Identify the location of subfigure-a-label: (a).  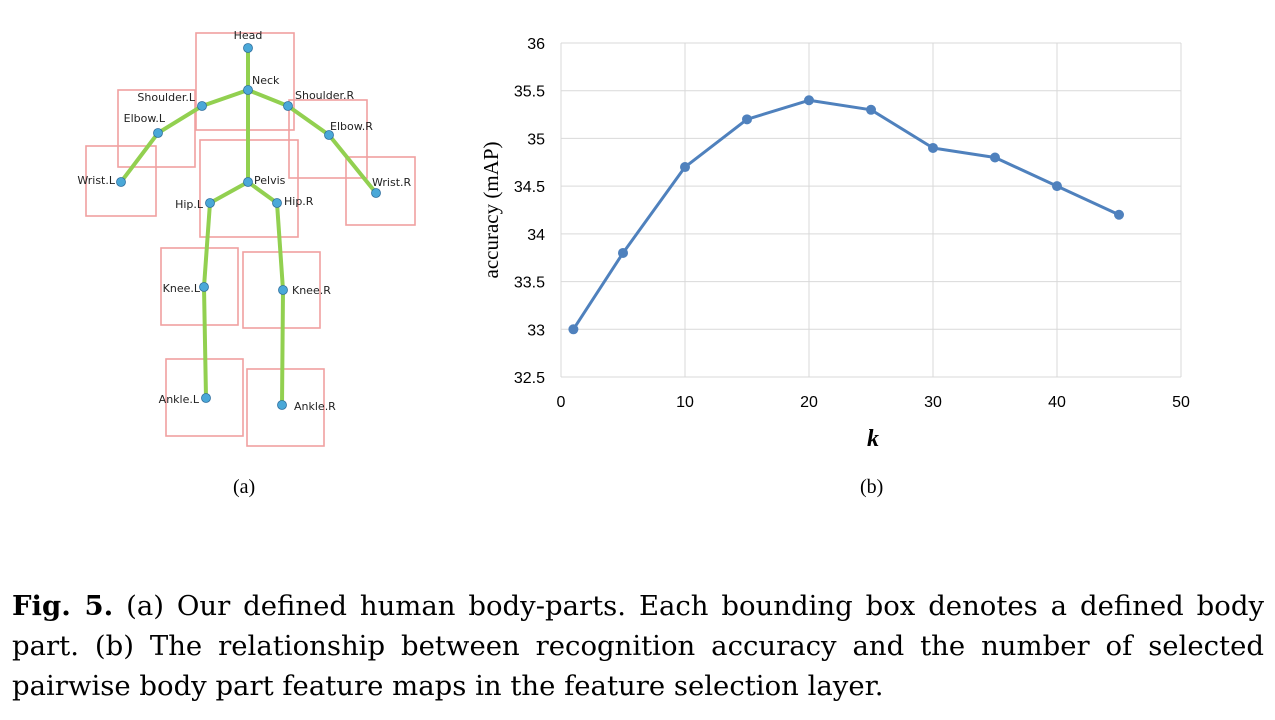
(244, 487).